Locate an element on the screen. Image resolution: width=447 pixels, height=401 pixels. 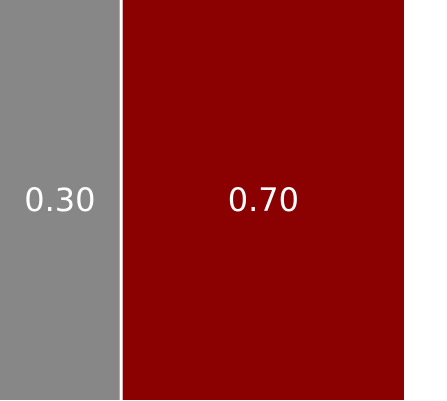
data-label-1: 0.30 is located at coordinates (59, 200).